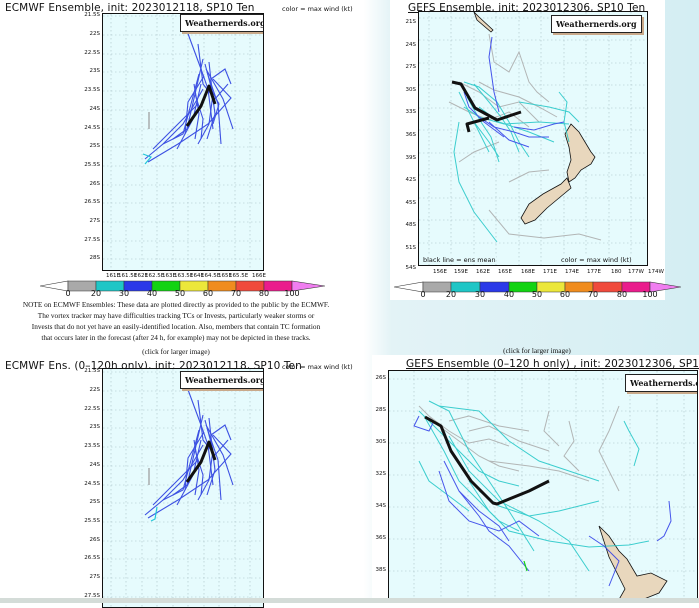  What do you see at coordinates (197, 276) in the screenshot?
I see `x-tick: 164E` at bounding box center [197, 276].